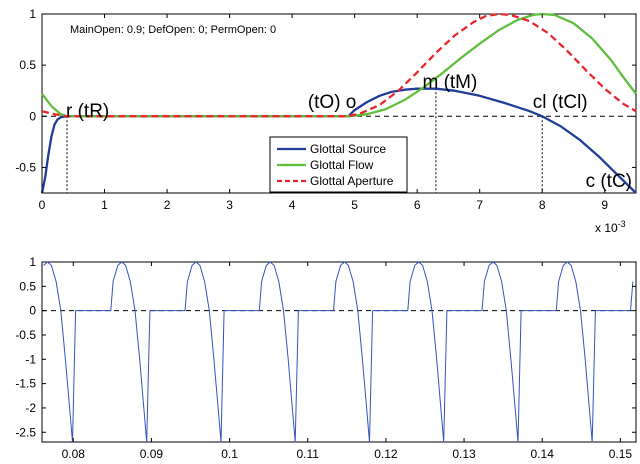  What do you see at coordinates (292, 205) in the screenshot?
I see `x-tick-label: 4` at bounding box center [292, 205].